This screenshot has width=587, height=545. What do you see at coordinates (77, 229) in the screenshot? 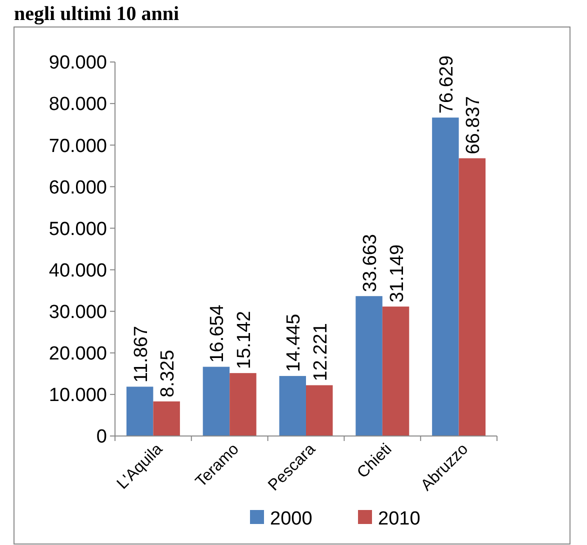
I see `y-tick-label: 50.000` at bounding box center [77, 229].